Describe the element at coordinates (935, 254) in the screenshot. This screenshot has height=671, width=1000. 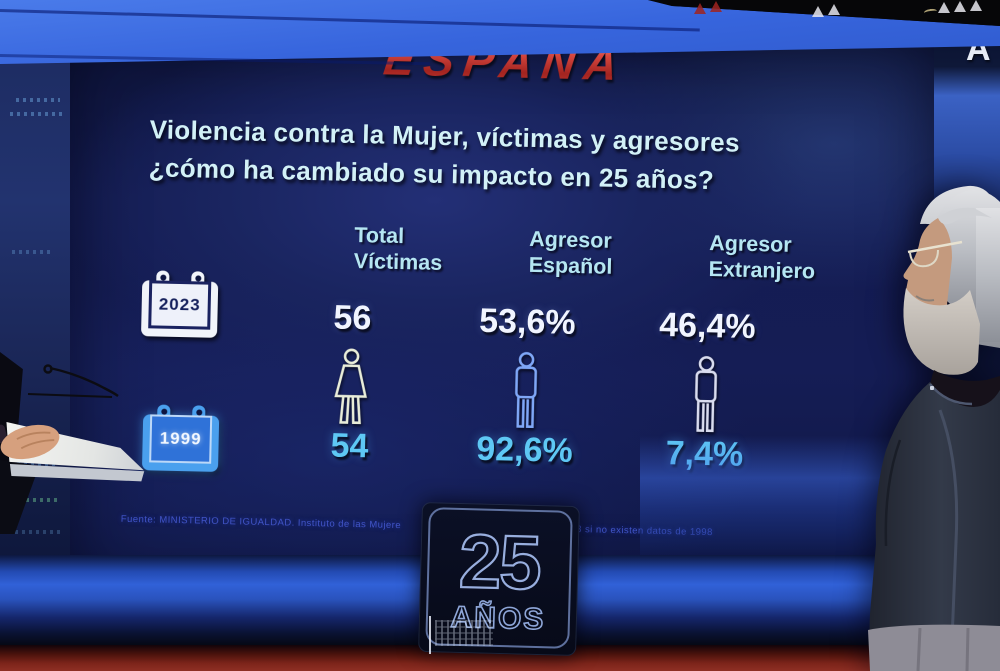
I see `man-glasses-icon` at that location.